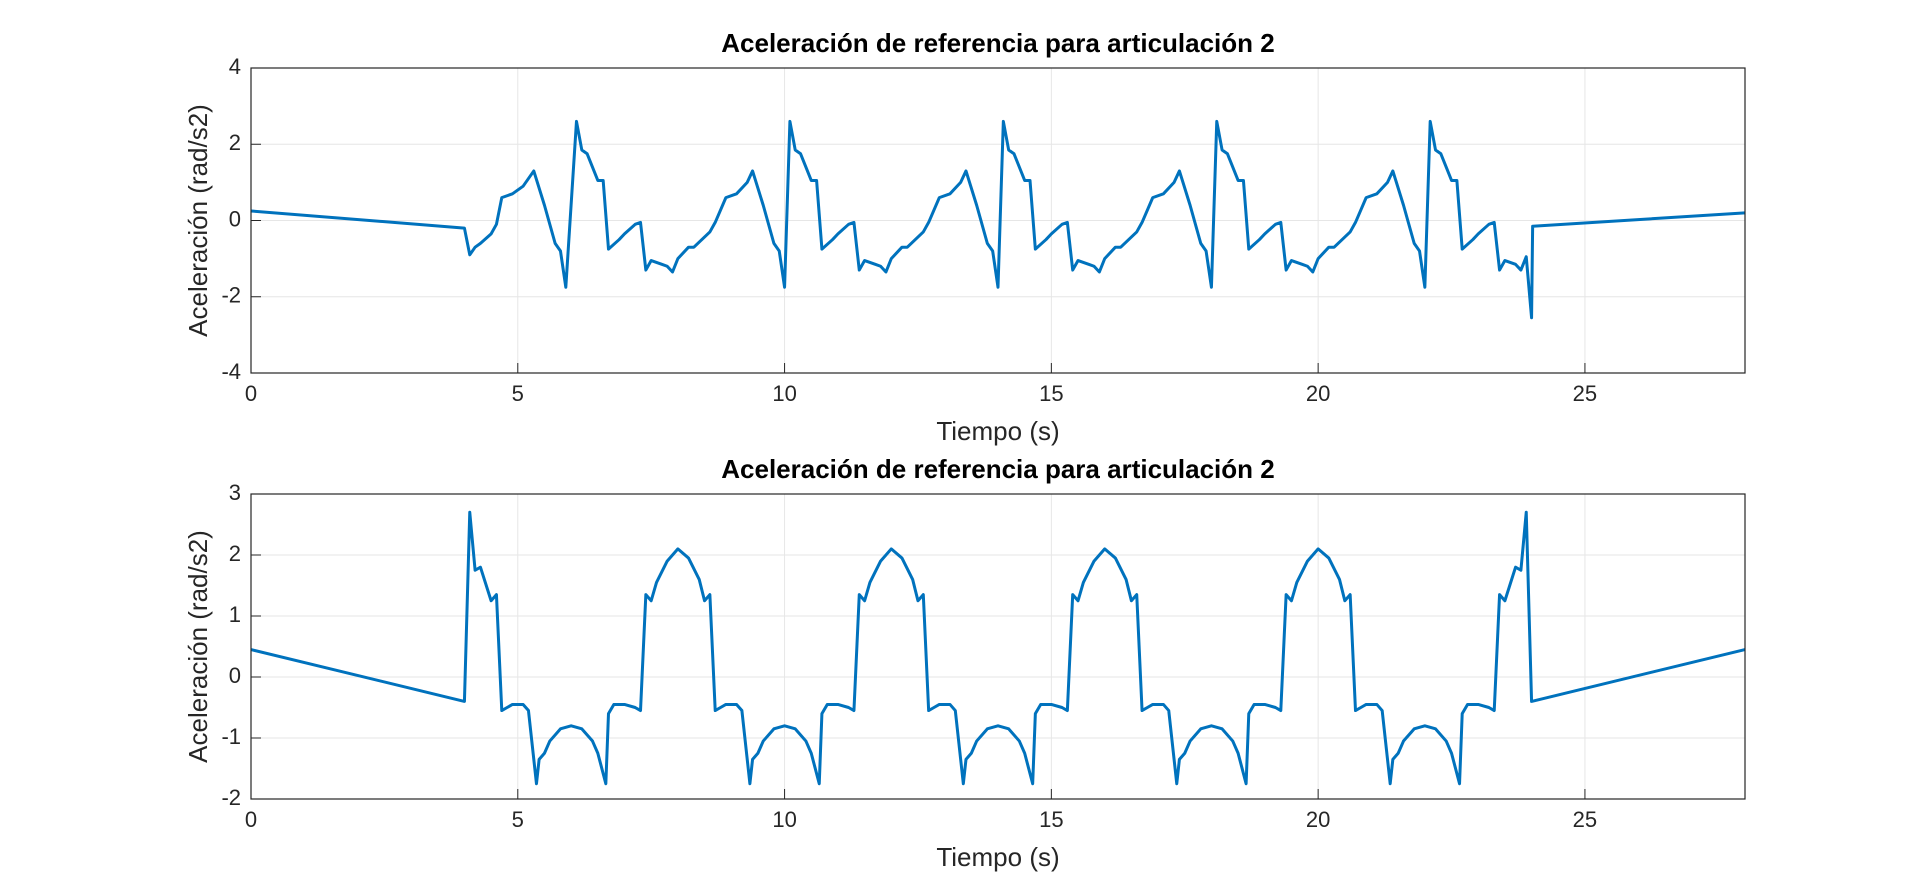  What do you see at coordinates (231, 371) in the screenshot?
I see `y-tick-label: -4` at bounding box center [231, 371].